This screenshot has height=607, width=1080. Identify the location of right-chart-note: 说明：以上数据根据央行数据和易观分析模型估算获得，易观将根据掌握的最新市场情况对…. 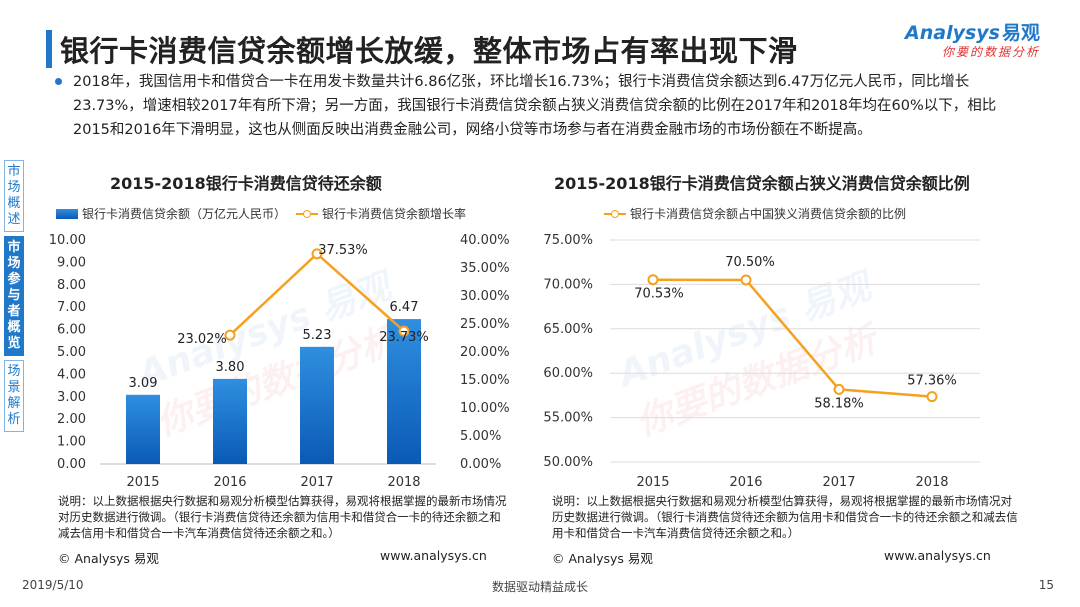
(785, 517).